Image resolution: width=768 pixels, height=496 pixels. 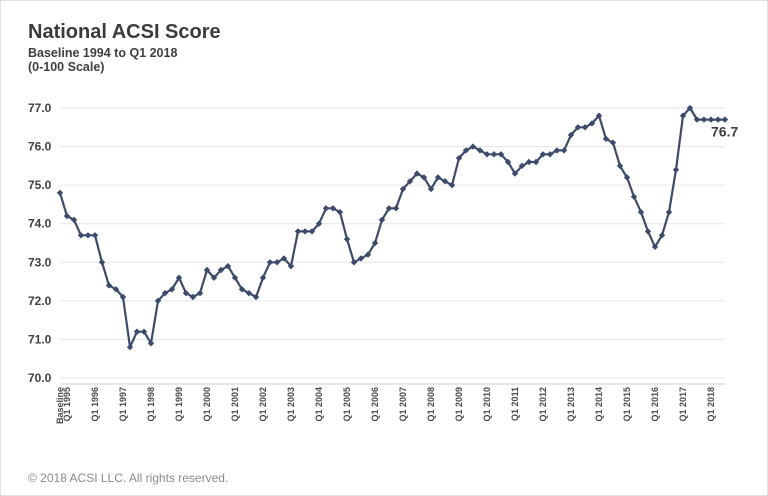 I want to click on x-tick-label: Q1 2009, so click(x=459, y=404).